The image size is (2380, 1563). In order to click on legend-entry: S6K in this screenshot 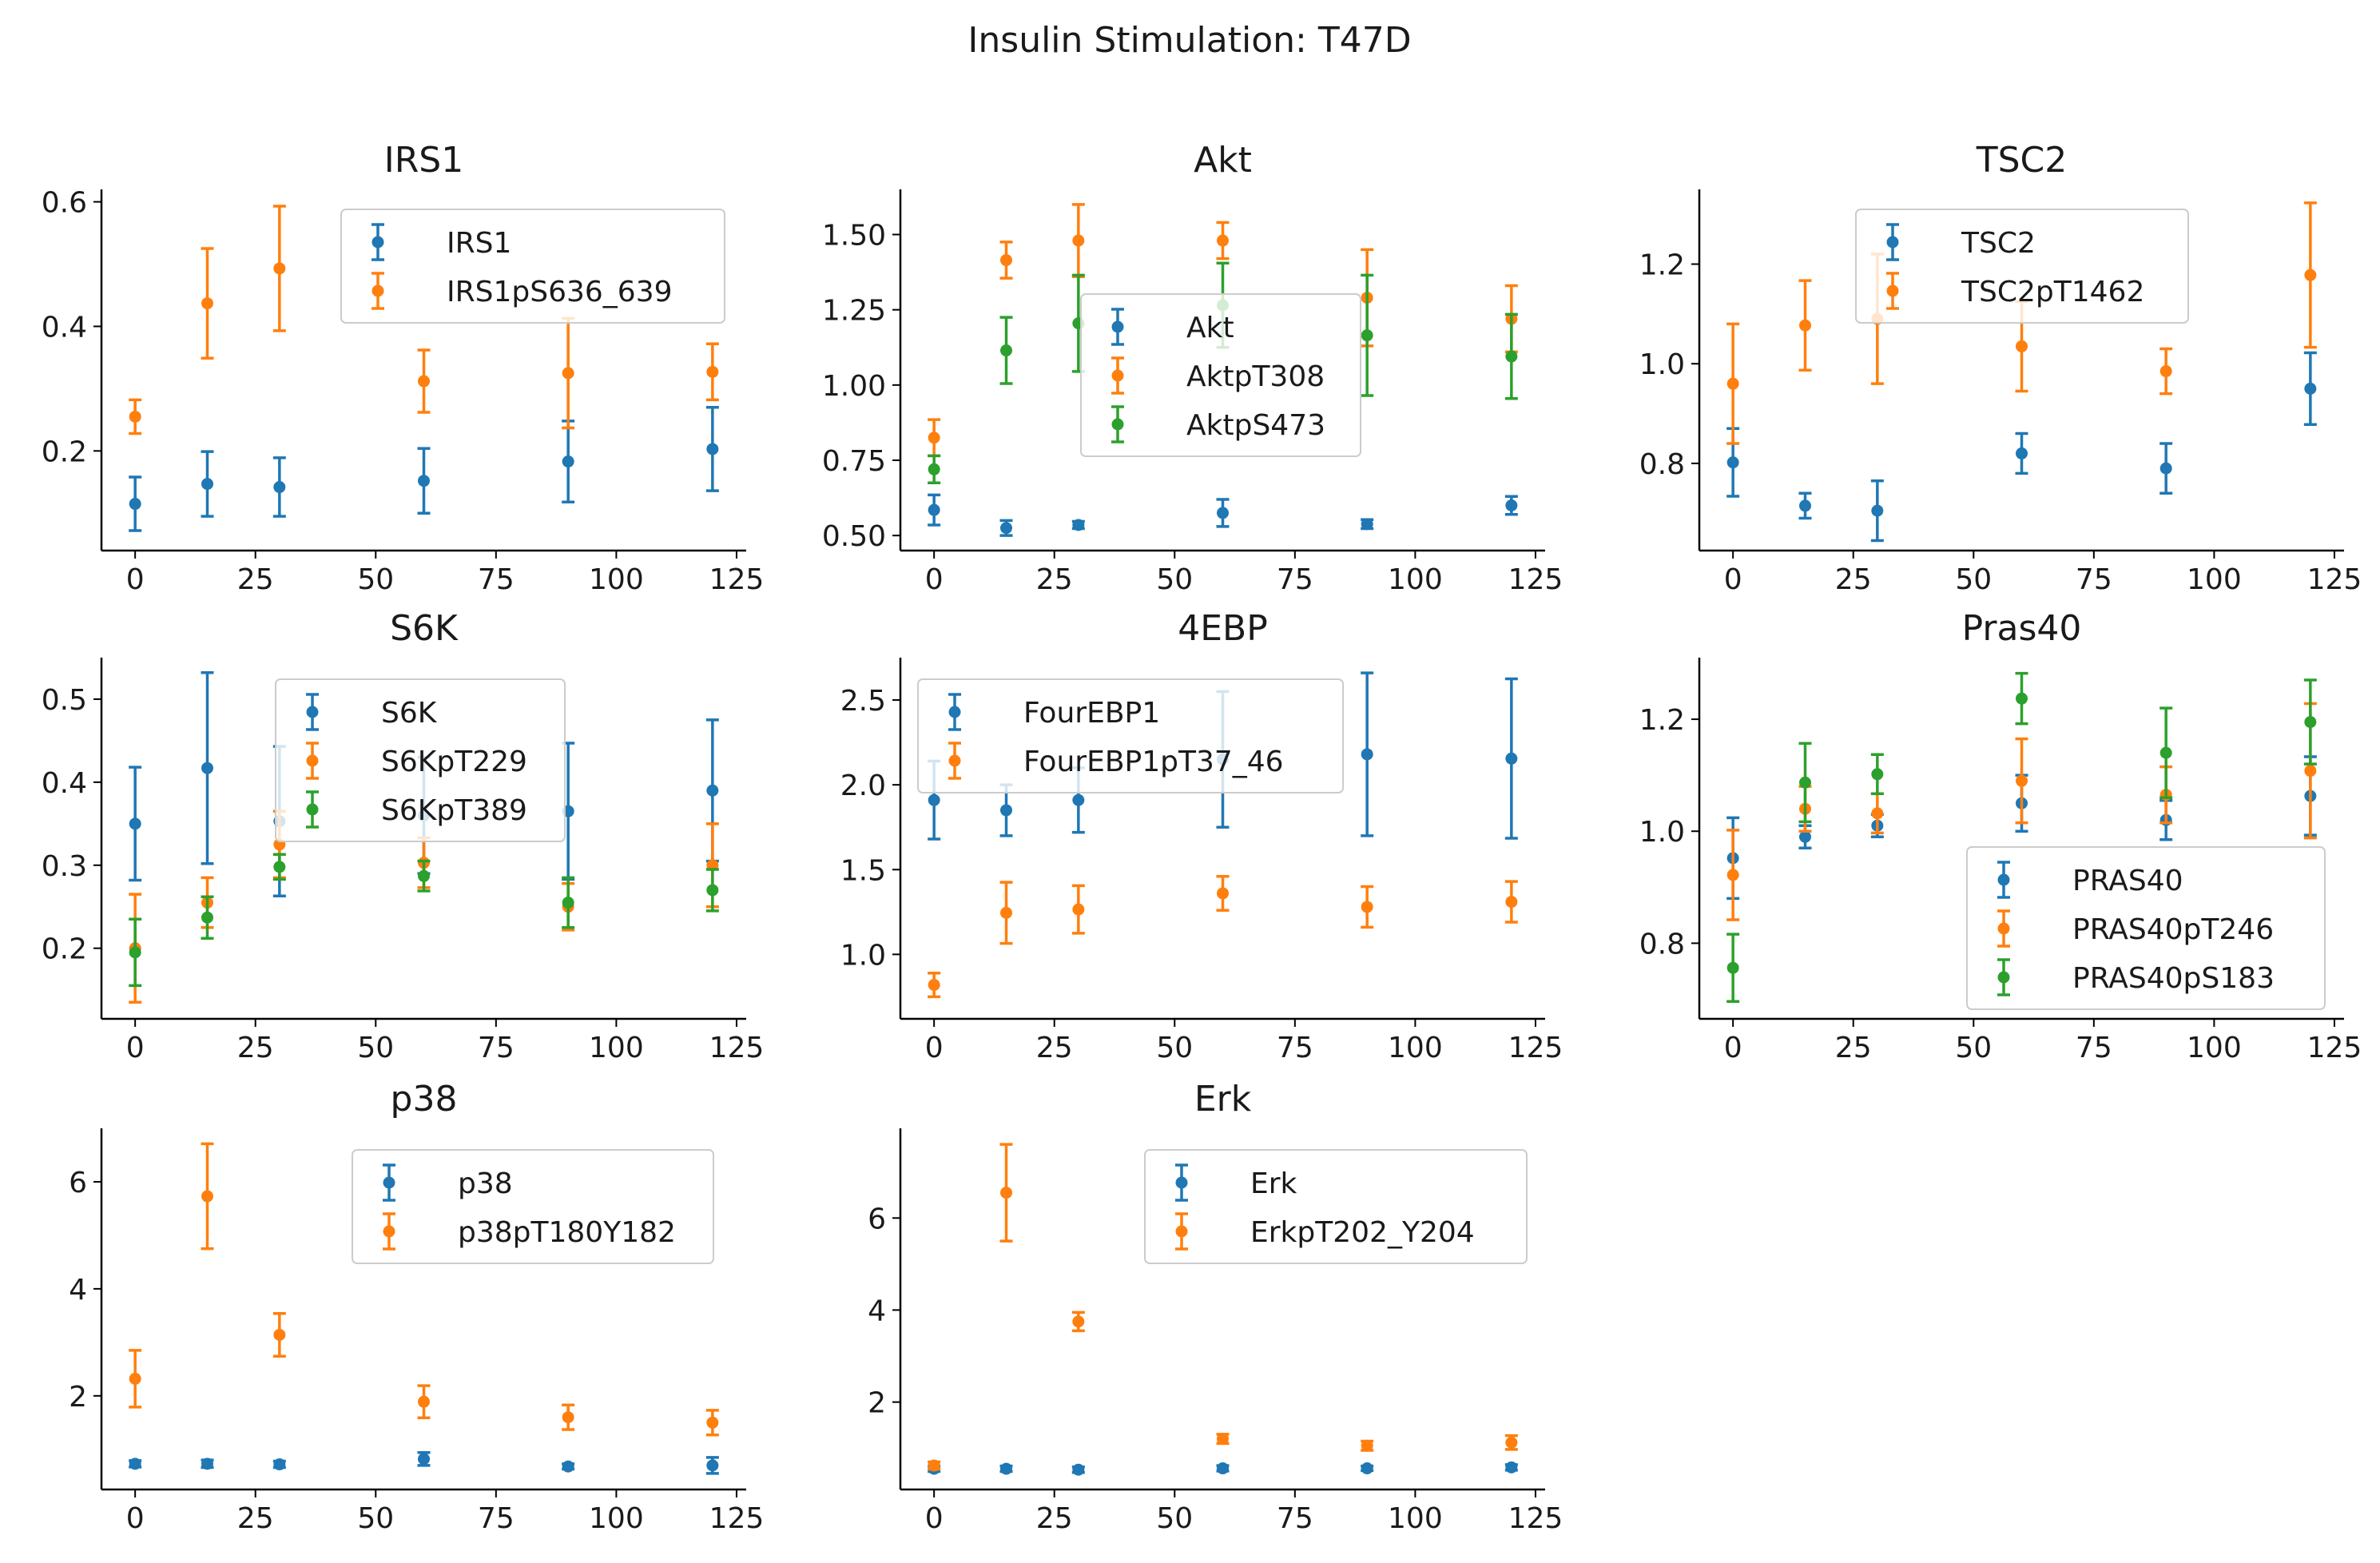, I will do `click(372, 712)`.